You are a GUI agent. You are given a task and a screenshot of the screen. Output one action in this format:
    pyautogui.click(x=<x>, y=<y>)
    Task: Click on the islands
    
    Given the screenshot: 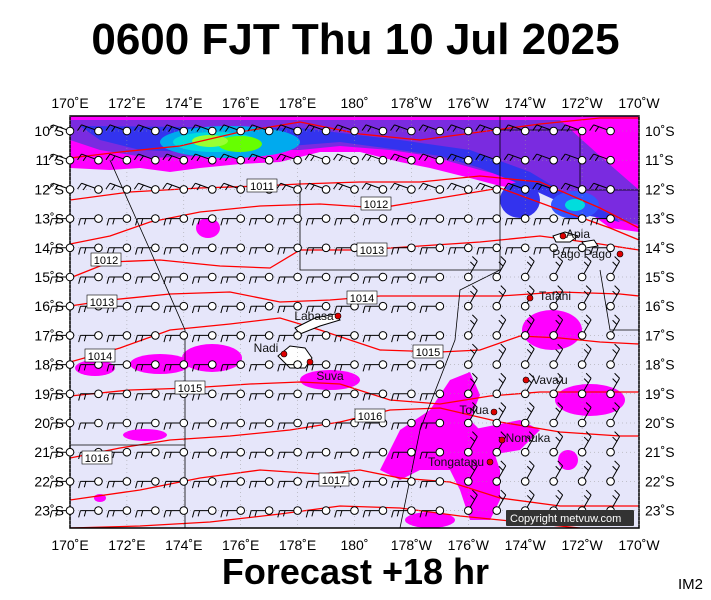 What is the action you would take?
    pyautogui.click(x=438, y=300)
    